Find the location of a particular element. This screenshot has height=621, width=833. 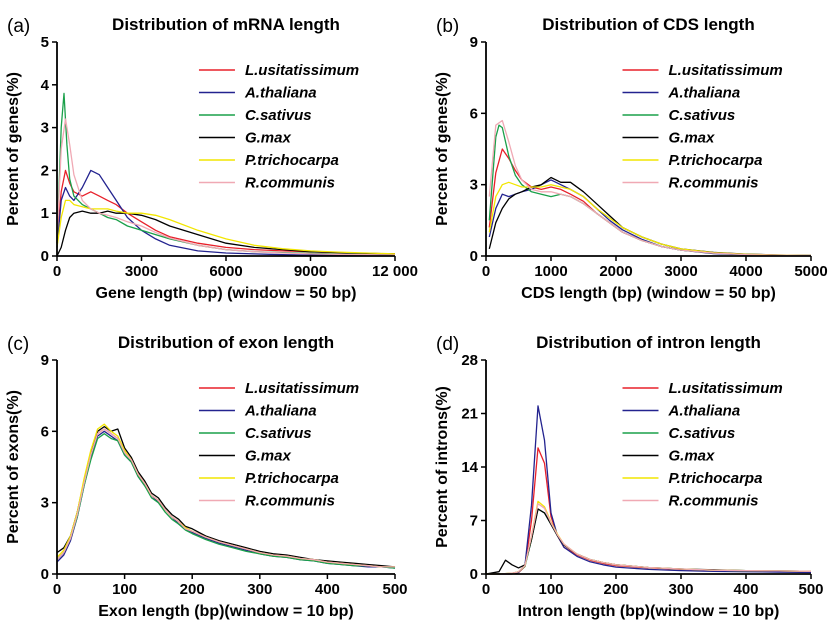

x-axis-label: Exon length (bp)(window = 10 bp) is located at coordinates (226, 611).